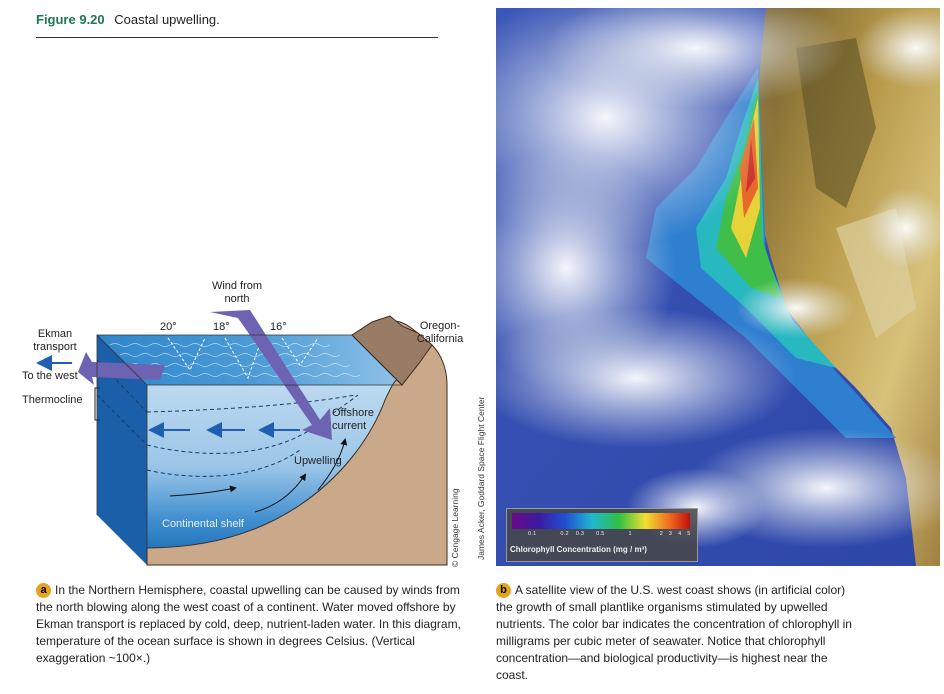  I want to click on cbar-tick-2: 0.2, so click(564, 534).